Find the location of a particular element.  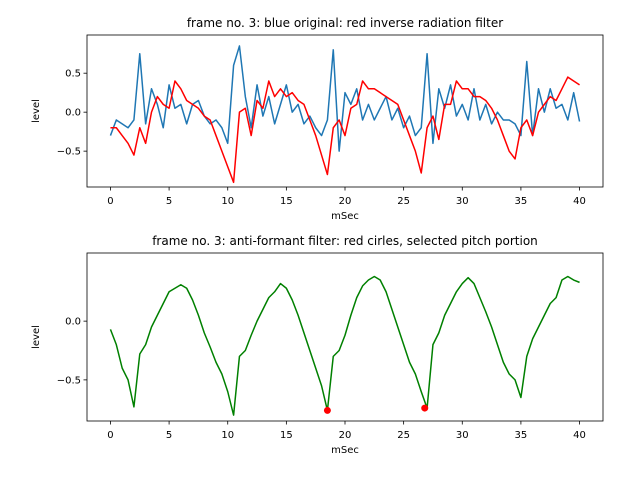

y-tick-label: 0.5 is located at coordinates (73, 74).